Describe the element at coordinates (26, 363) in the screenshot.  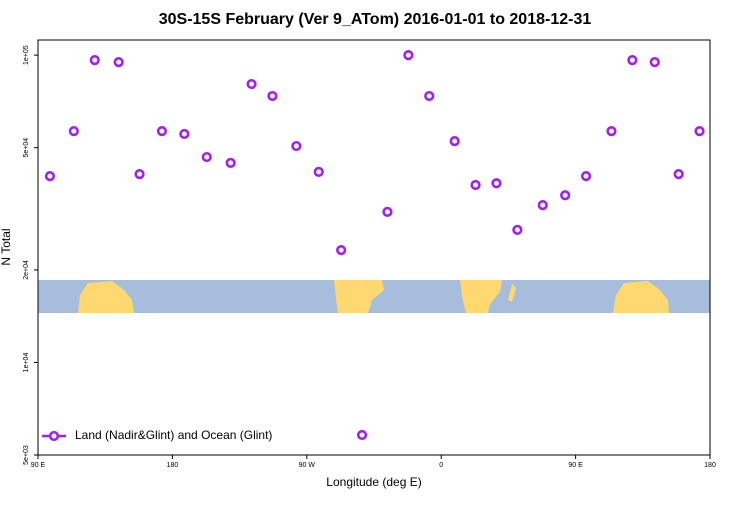
I see `y-tick-label: 1e+04` at that location.